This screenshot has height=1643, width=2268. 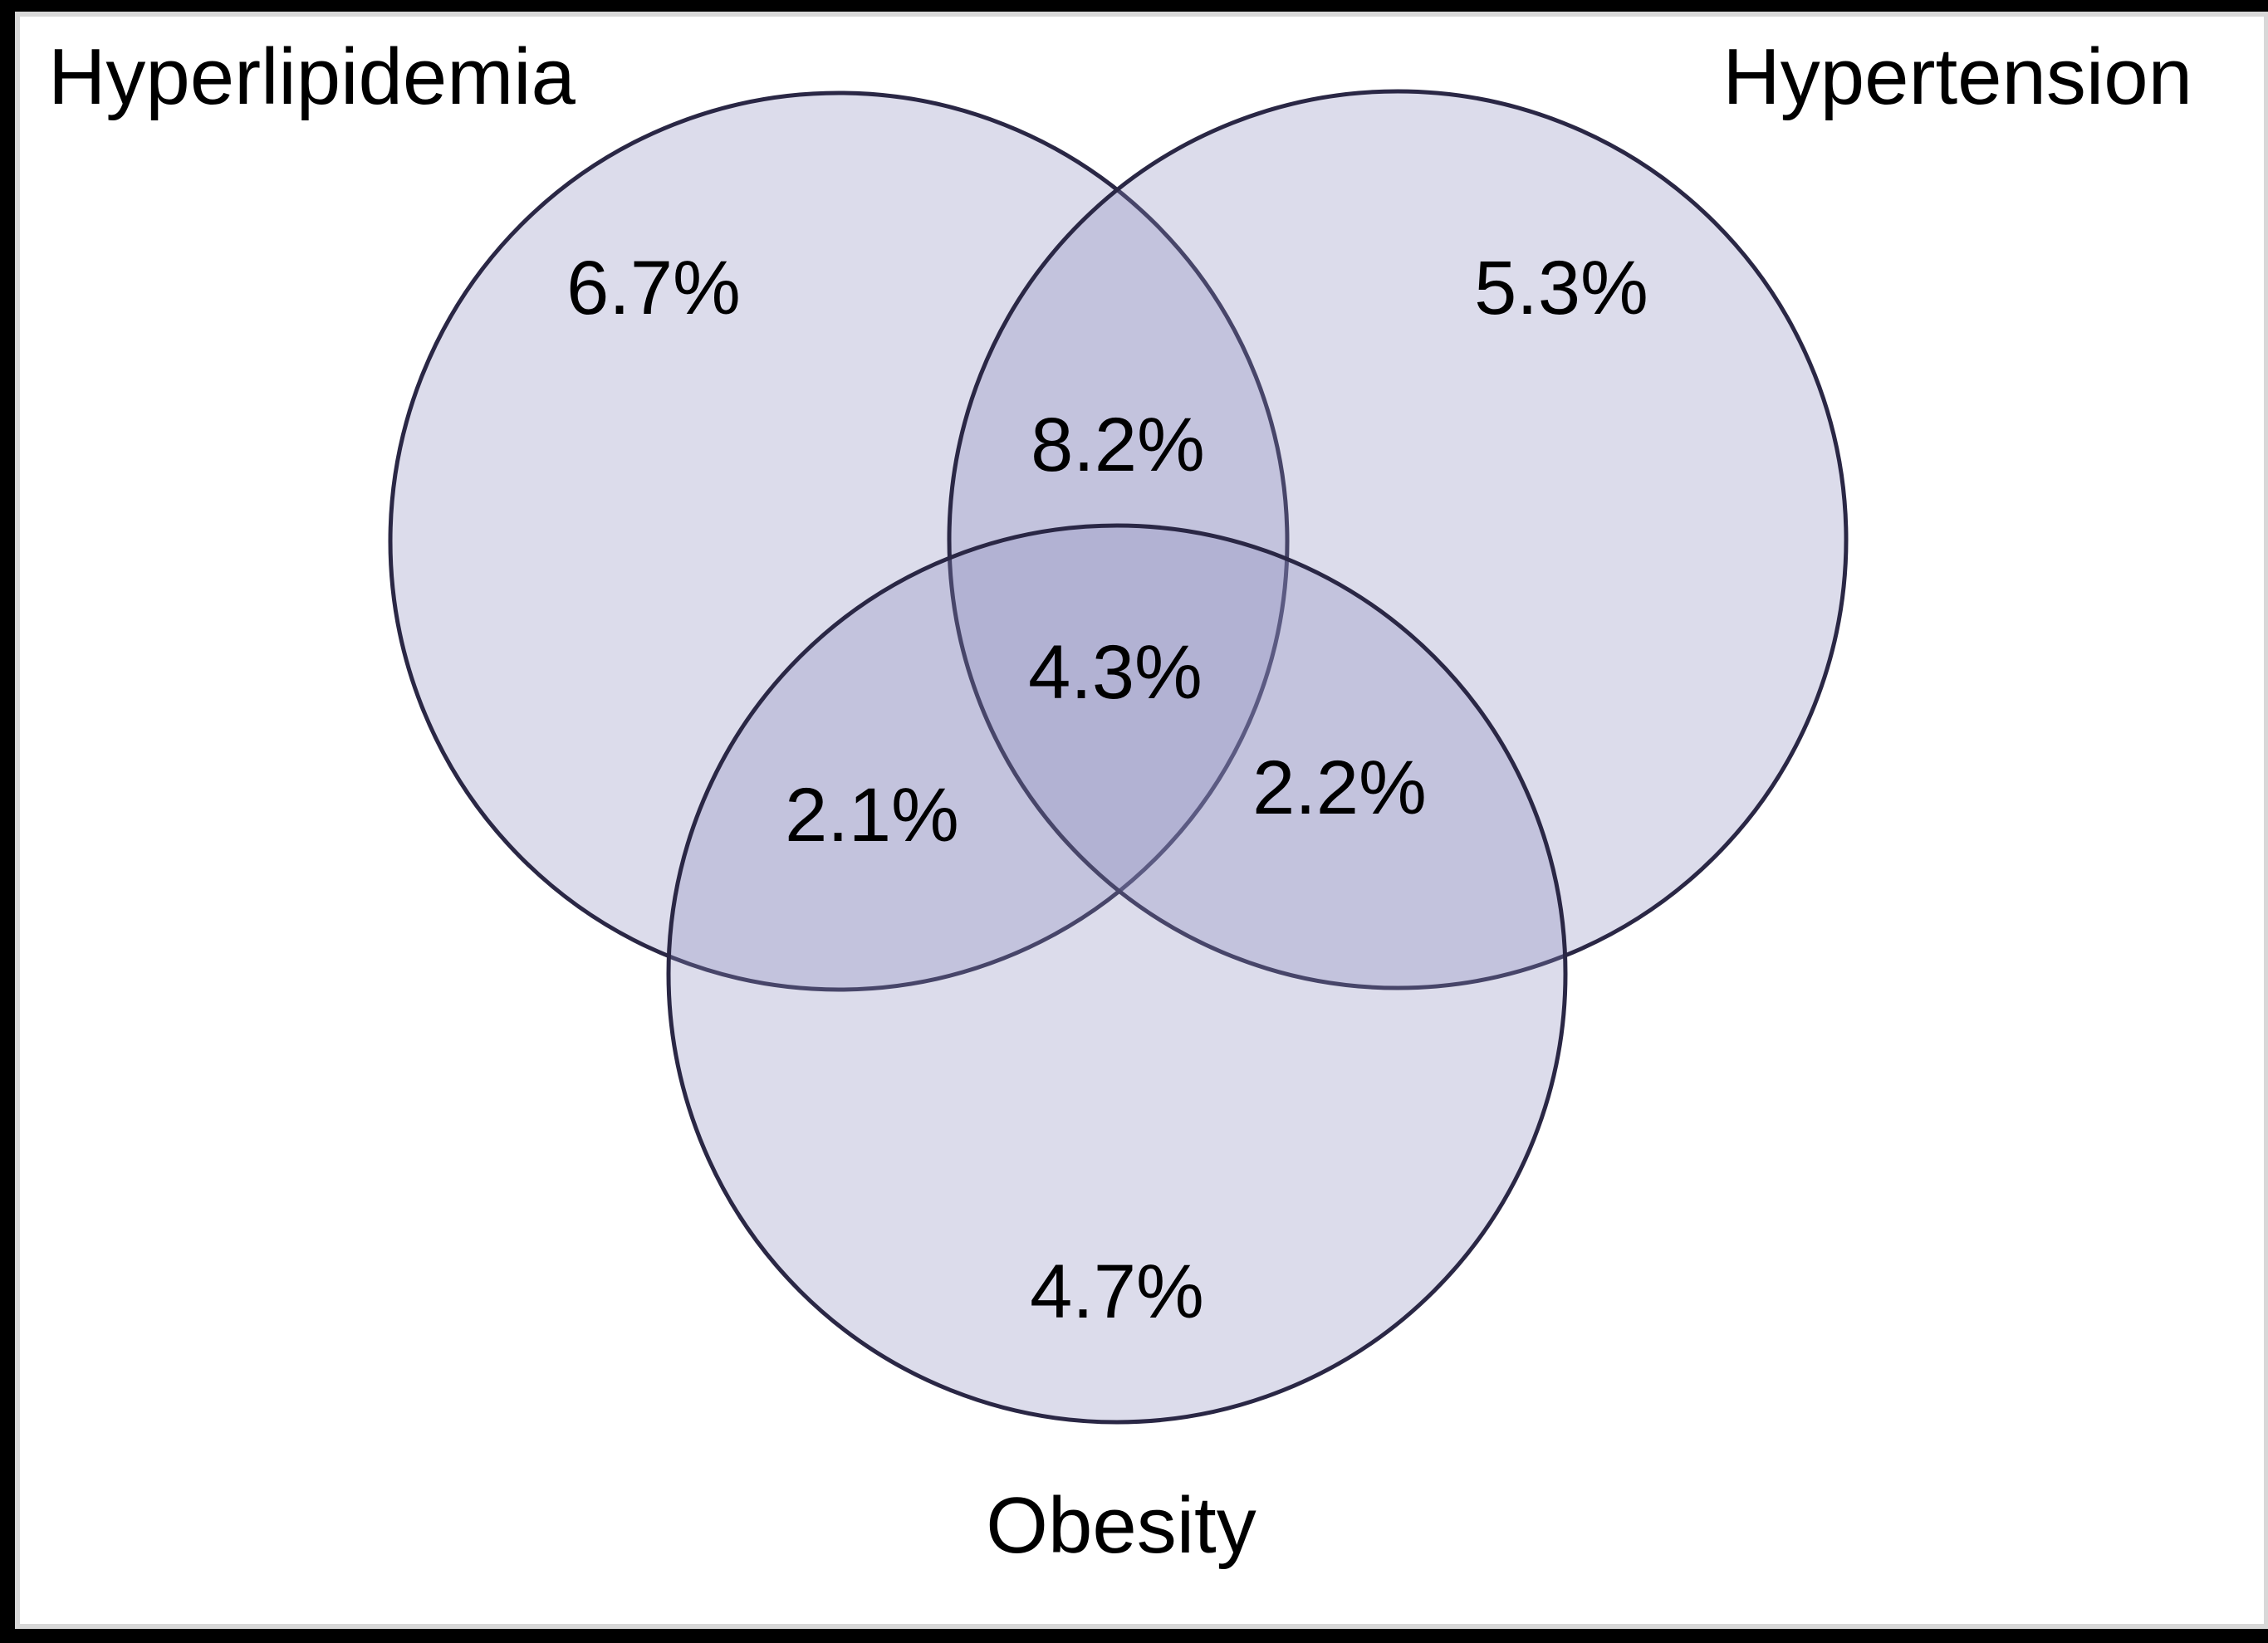 What do you see at coordinates (1118, 445) in the screenshot?
I see `region-value-hyperlipidemia-hypertension: 8.2%` at bounding box center [1118, 445].